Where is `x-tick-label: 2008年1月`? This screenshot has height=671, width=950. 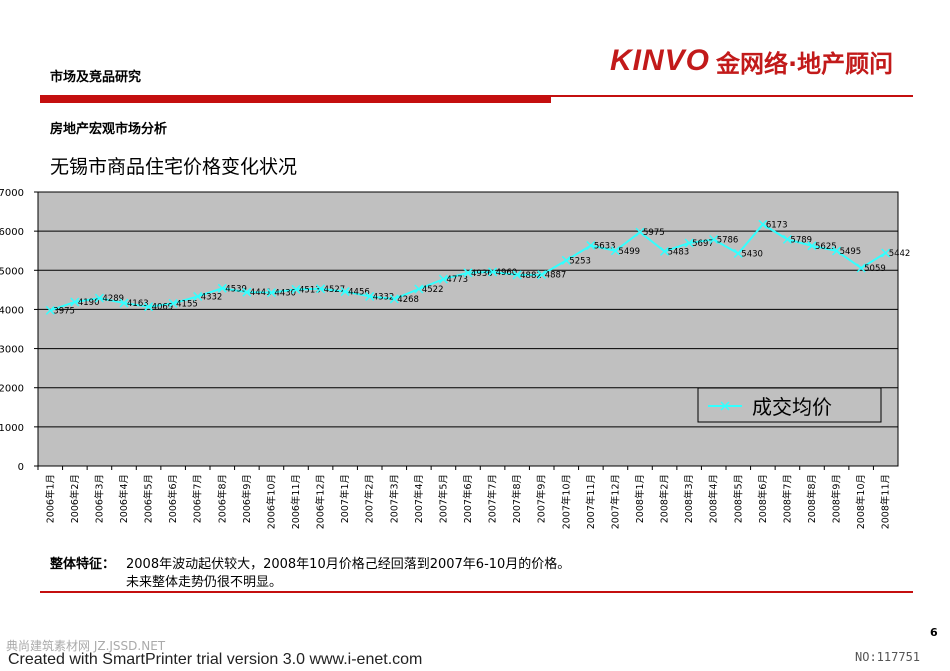
x-tick-label: 2008年1月 is located at coordinates (640, 498).